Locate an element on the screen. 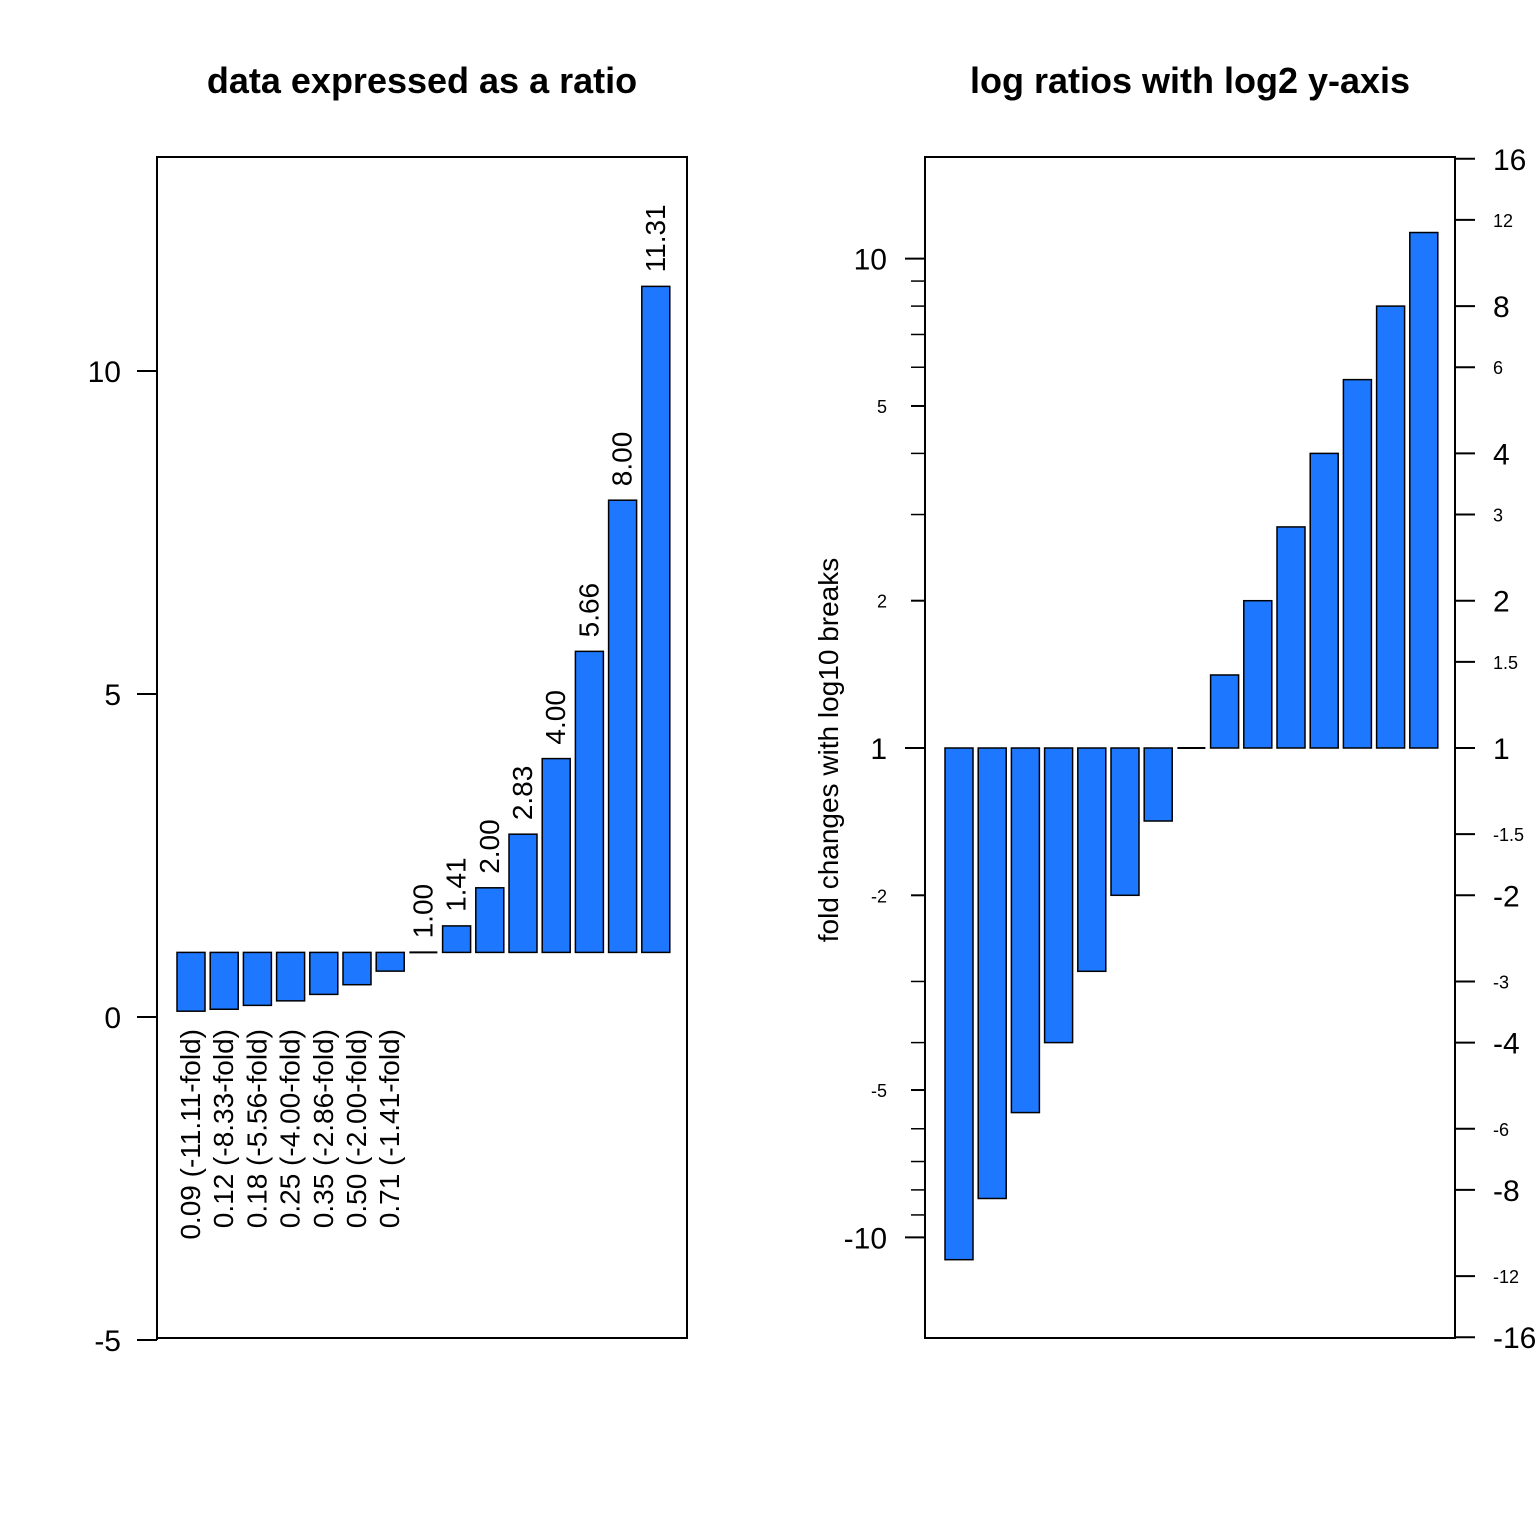  log-right-tick-label: -2 is located at coordinates (1506, 896).